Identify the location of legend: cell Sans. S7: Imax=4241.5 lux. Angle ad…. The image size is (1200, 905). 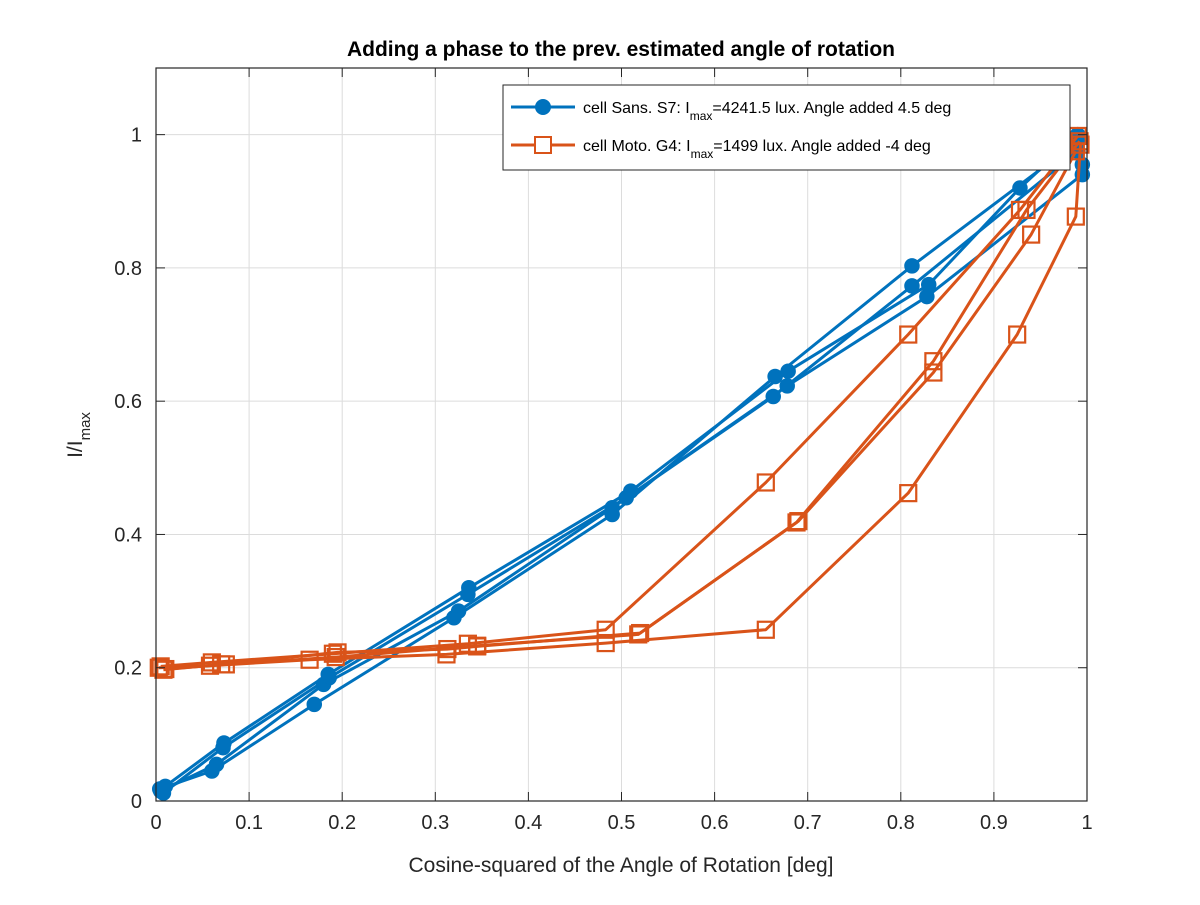
(786, 127).